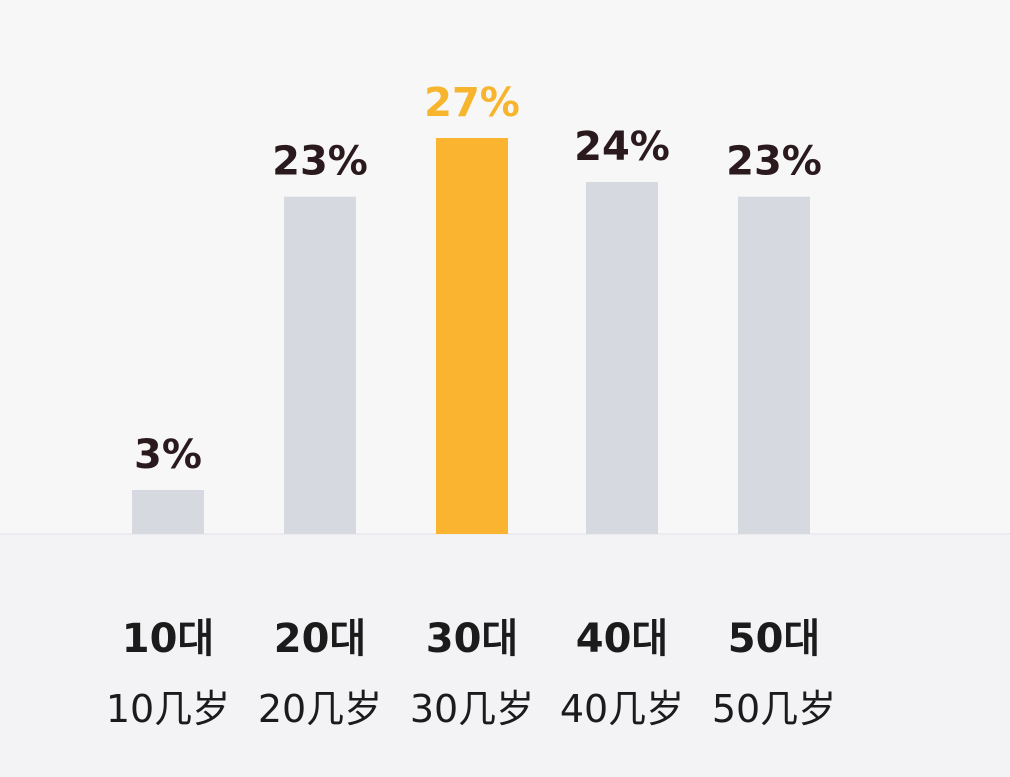  Describe the element at coordinates (622, 639) in the screenshot. I see `category-label-4: 40대` at that location.